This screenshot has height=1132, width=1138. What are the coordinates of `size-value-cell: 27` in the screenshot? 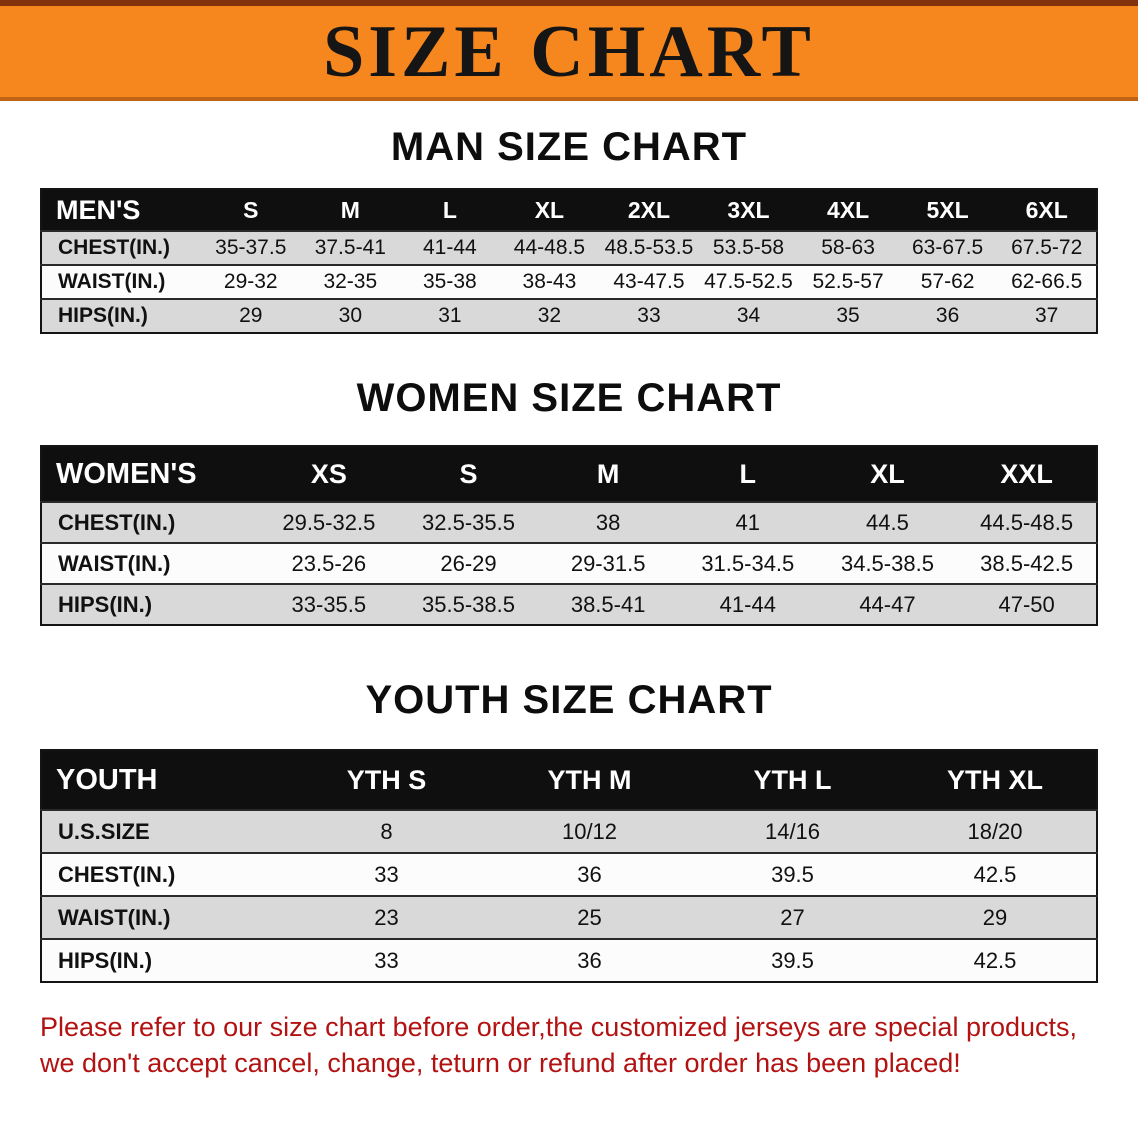 It's located at (792, 917).